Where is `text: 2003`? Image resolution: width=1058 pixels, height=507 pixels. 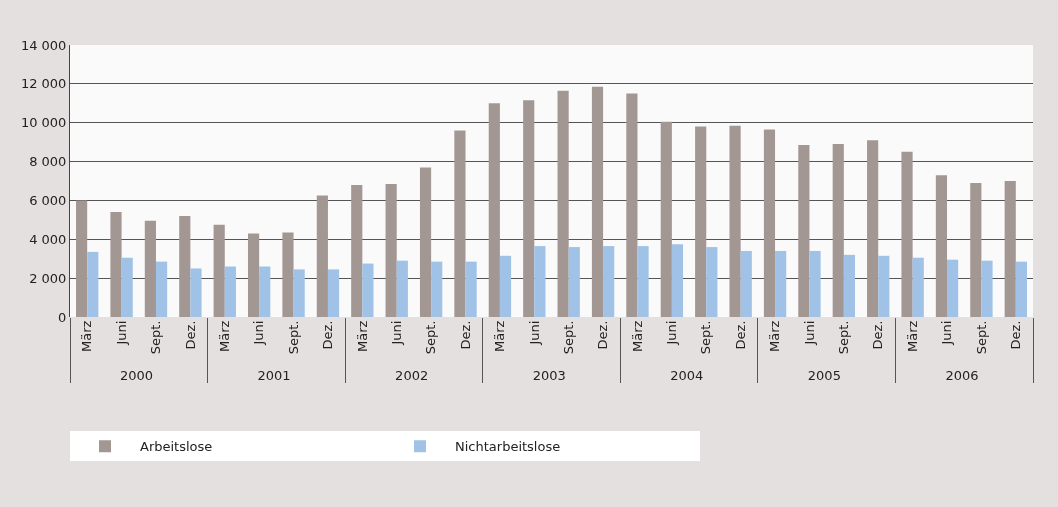
text: 2003 is located at coordinates (549, 375).